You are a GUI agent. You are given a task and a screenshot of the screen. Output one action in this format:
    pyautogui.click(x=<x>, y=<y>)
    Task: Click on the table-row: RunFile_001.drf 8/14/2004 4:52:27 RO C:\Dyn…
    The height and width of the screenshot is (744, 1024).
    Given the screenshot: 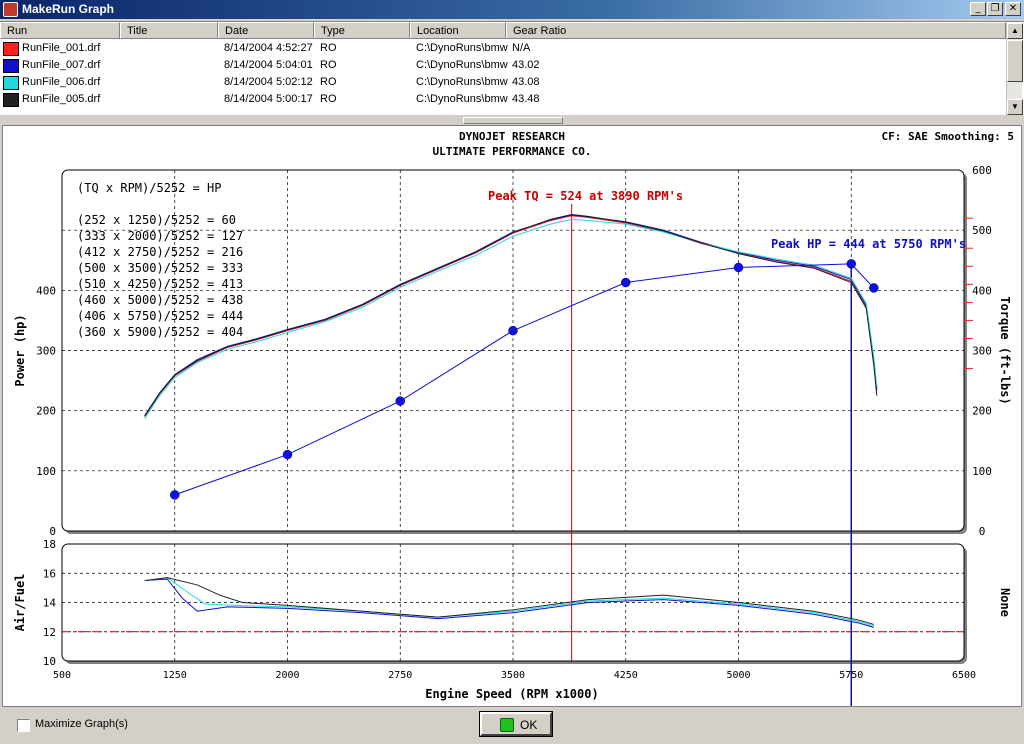 What is the action you would take?
    pyautogui.click(x=503, y=48)
    